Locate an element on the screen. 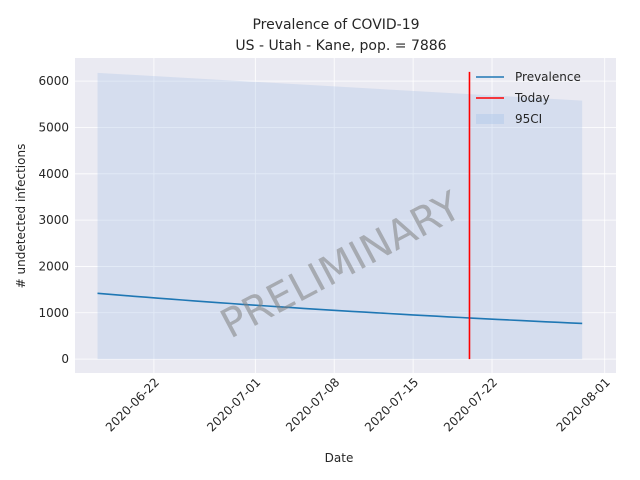 This screenshot has height=480, width=640. y-tick-label: 2000 is located at coordinates (53, 266).